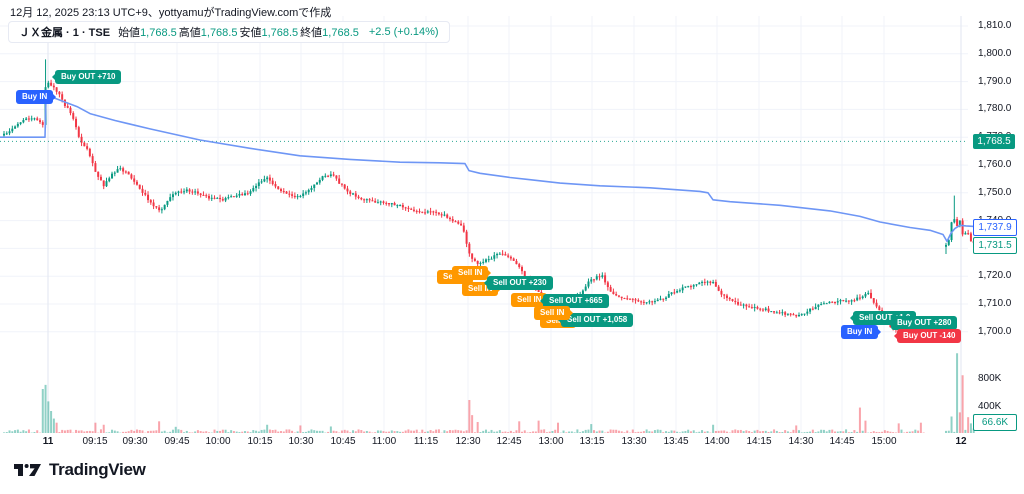 The image size is (1024, 494). What do you see at coordinates (403, 32) in the screenshot?
I see `price-change: +2.5 (+0.14%)` at bounding box center [403, 32].